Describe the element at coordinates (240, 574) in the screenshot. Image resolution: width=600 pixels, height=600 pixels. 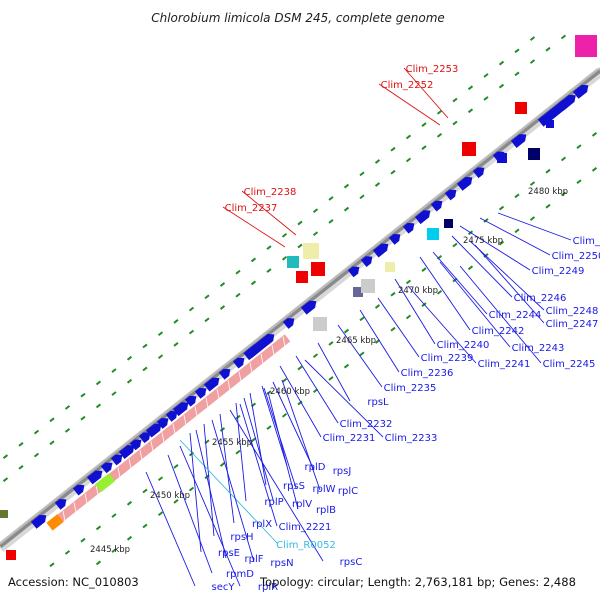
I see `gene-label: rpmD` at that location.